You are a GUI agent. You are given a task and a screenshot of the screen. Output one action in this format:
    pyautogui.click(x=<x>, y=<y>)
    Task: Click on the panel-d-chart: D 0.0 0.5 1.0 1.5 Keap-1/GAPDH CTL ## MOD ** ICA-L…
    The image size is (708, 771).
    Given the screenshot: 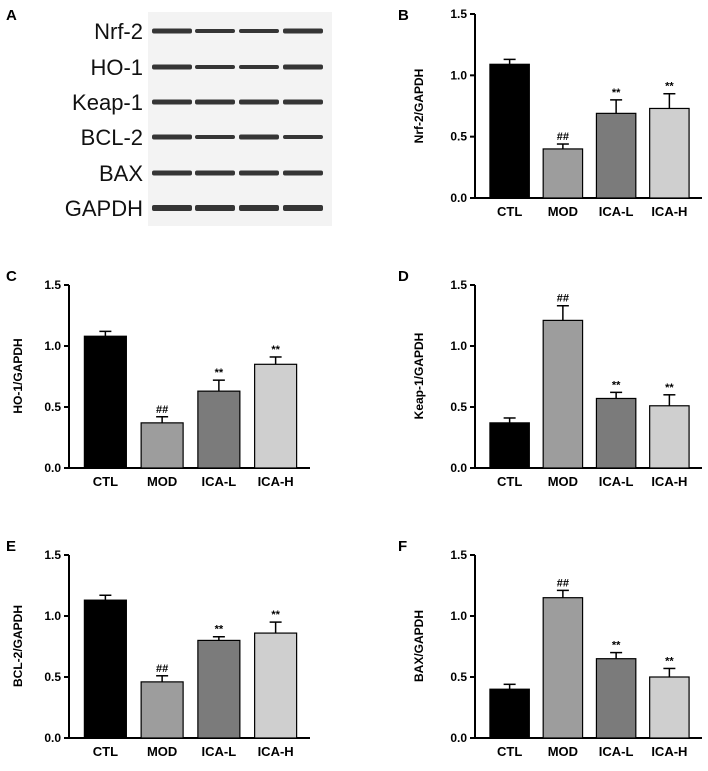 What is the action you would take?
    pyautogui.click(x=550, y=378)
    